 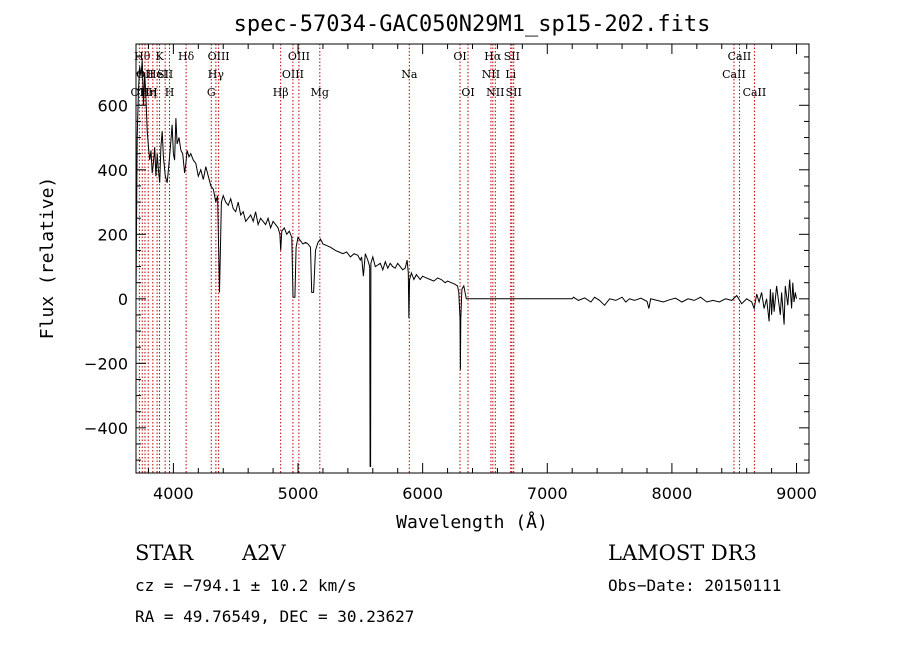 I want to click on x-tick-label-1: 5000, so click(x=298, y=493).